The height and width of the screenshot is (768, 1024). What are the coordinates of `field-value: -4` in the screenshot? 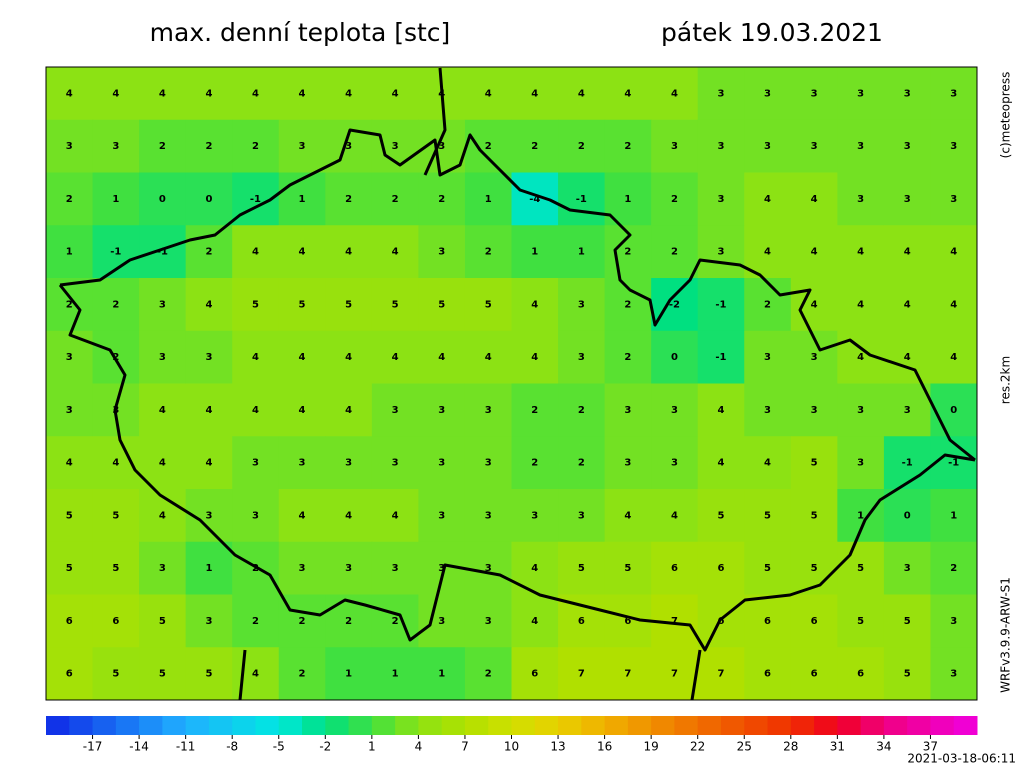 It's located at (534, 199).